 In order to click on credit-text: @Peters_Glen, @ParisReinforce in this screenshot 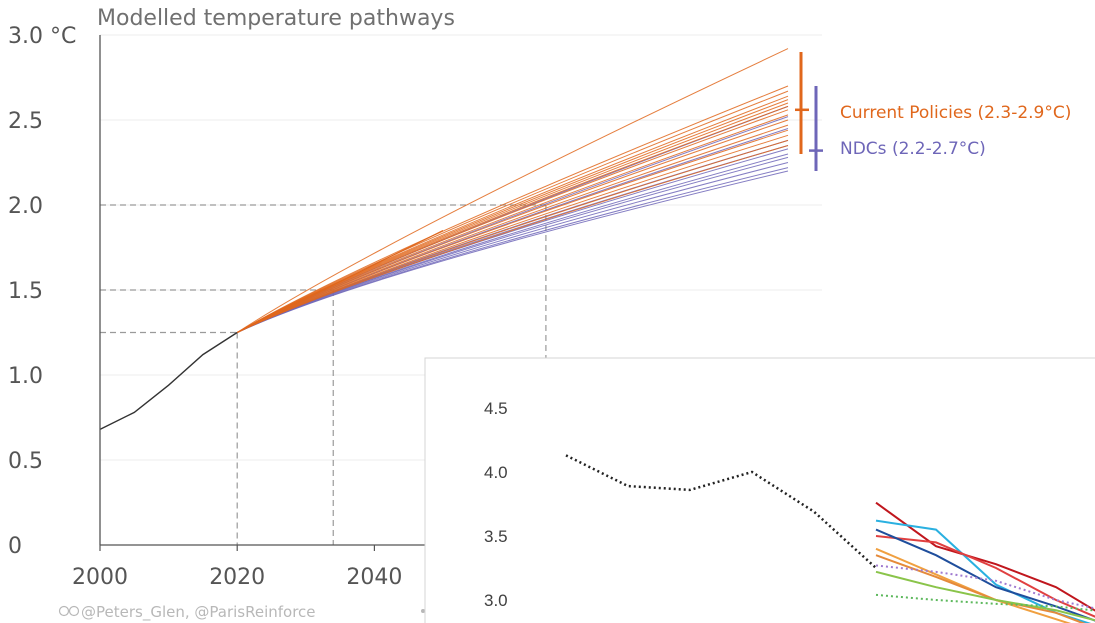, I will do `click(198, 612)`.